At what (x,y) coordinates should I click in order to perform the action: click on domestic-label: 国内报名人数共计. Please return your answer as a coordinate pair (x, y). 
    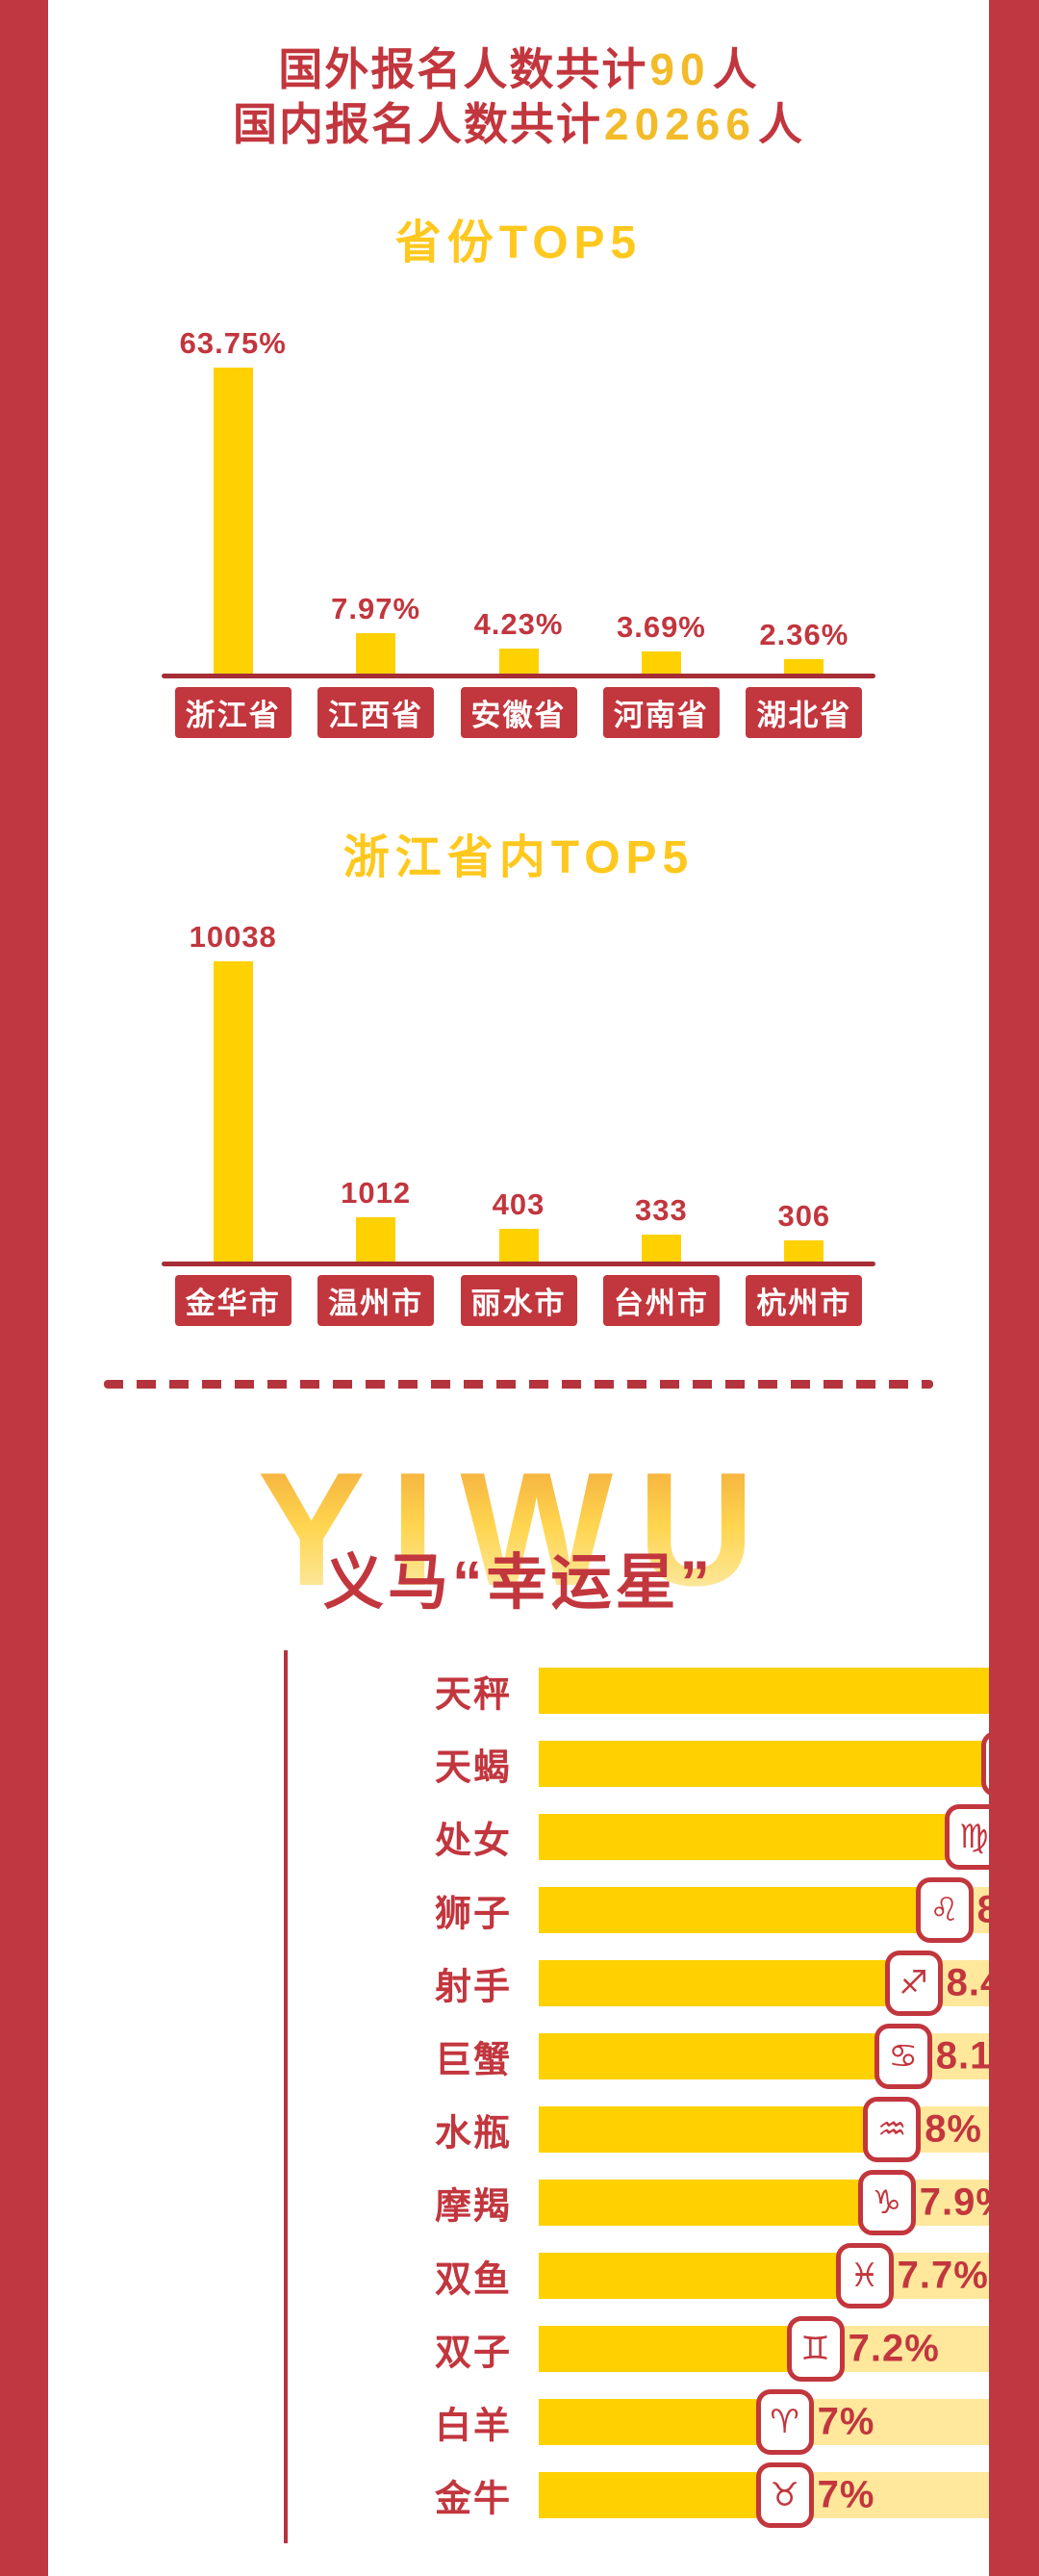
    Looking at the image, I should click on (418, 124).